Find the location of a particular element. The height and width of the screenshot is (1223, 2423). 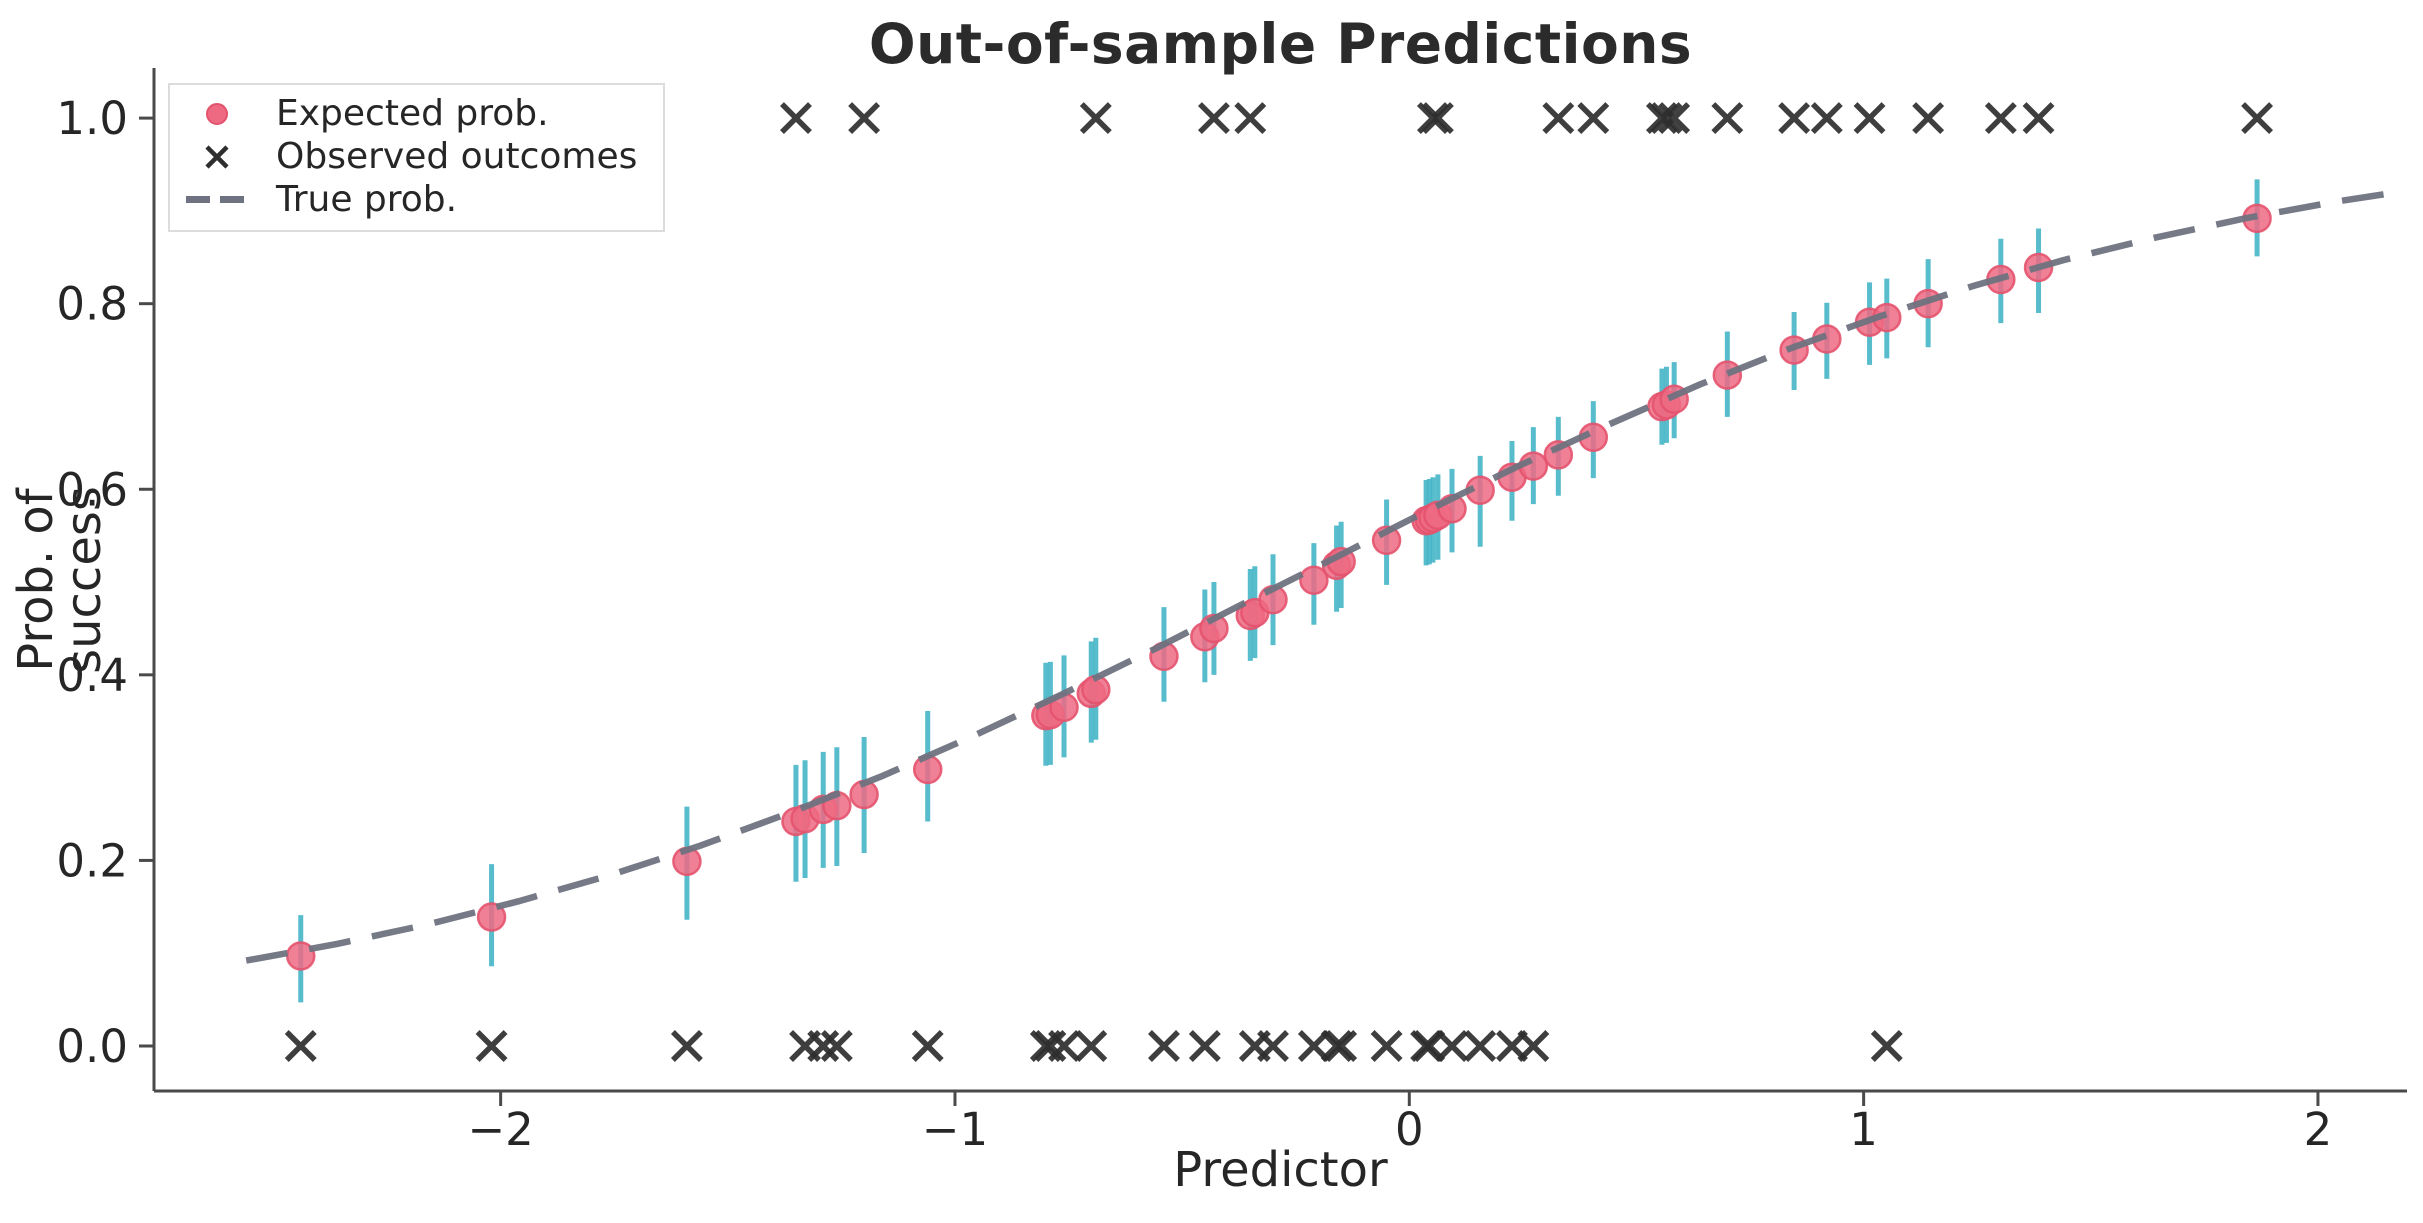

legend-item-expected-prob: Expected prob. is located at coordinates (411, 113).